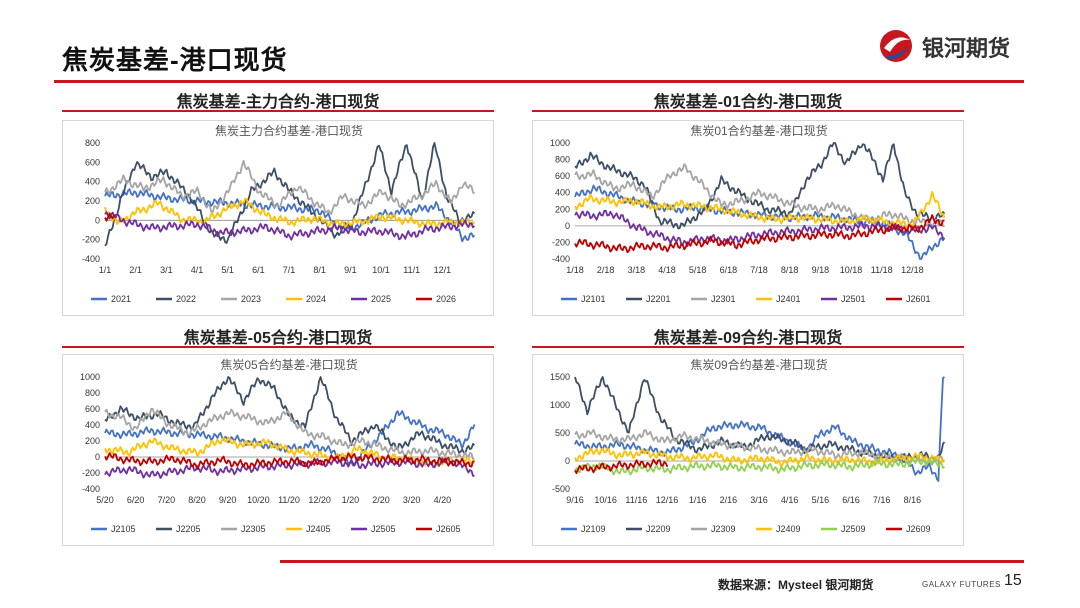 Image resolution: width=1080 pixels, height=608 pixels. What do you see at coordinates (821, 500) in the screenshot?
I see `x-tick-label: 5/16` at bounding box center [821, 500].